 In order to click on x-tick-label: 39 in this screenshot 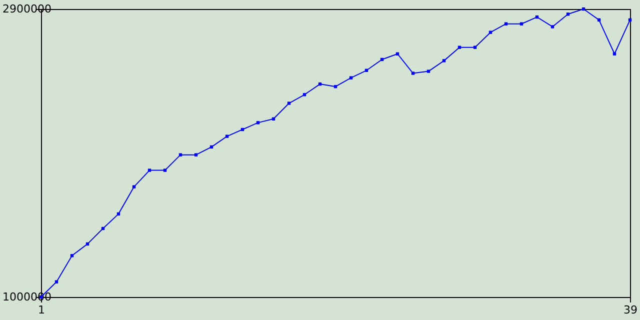, I will do `click(631, 310)`.